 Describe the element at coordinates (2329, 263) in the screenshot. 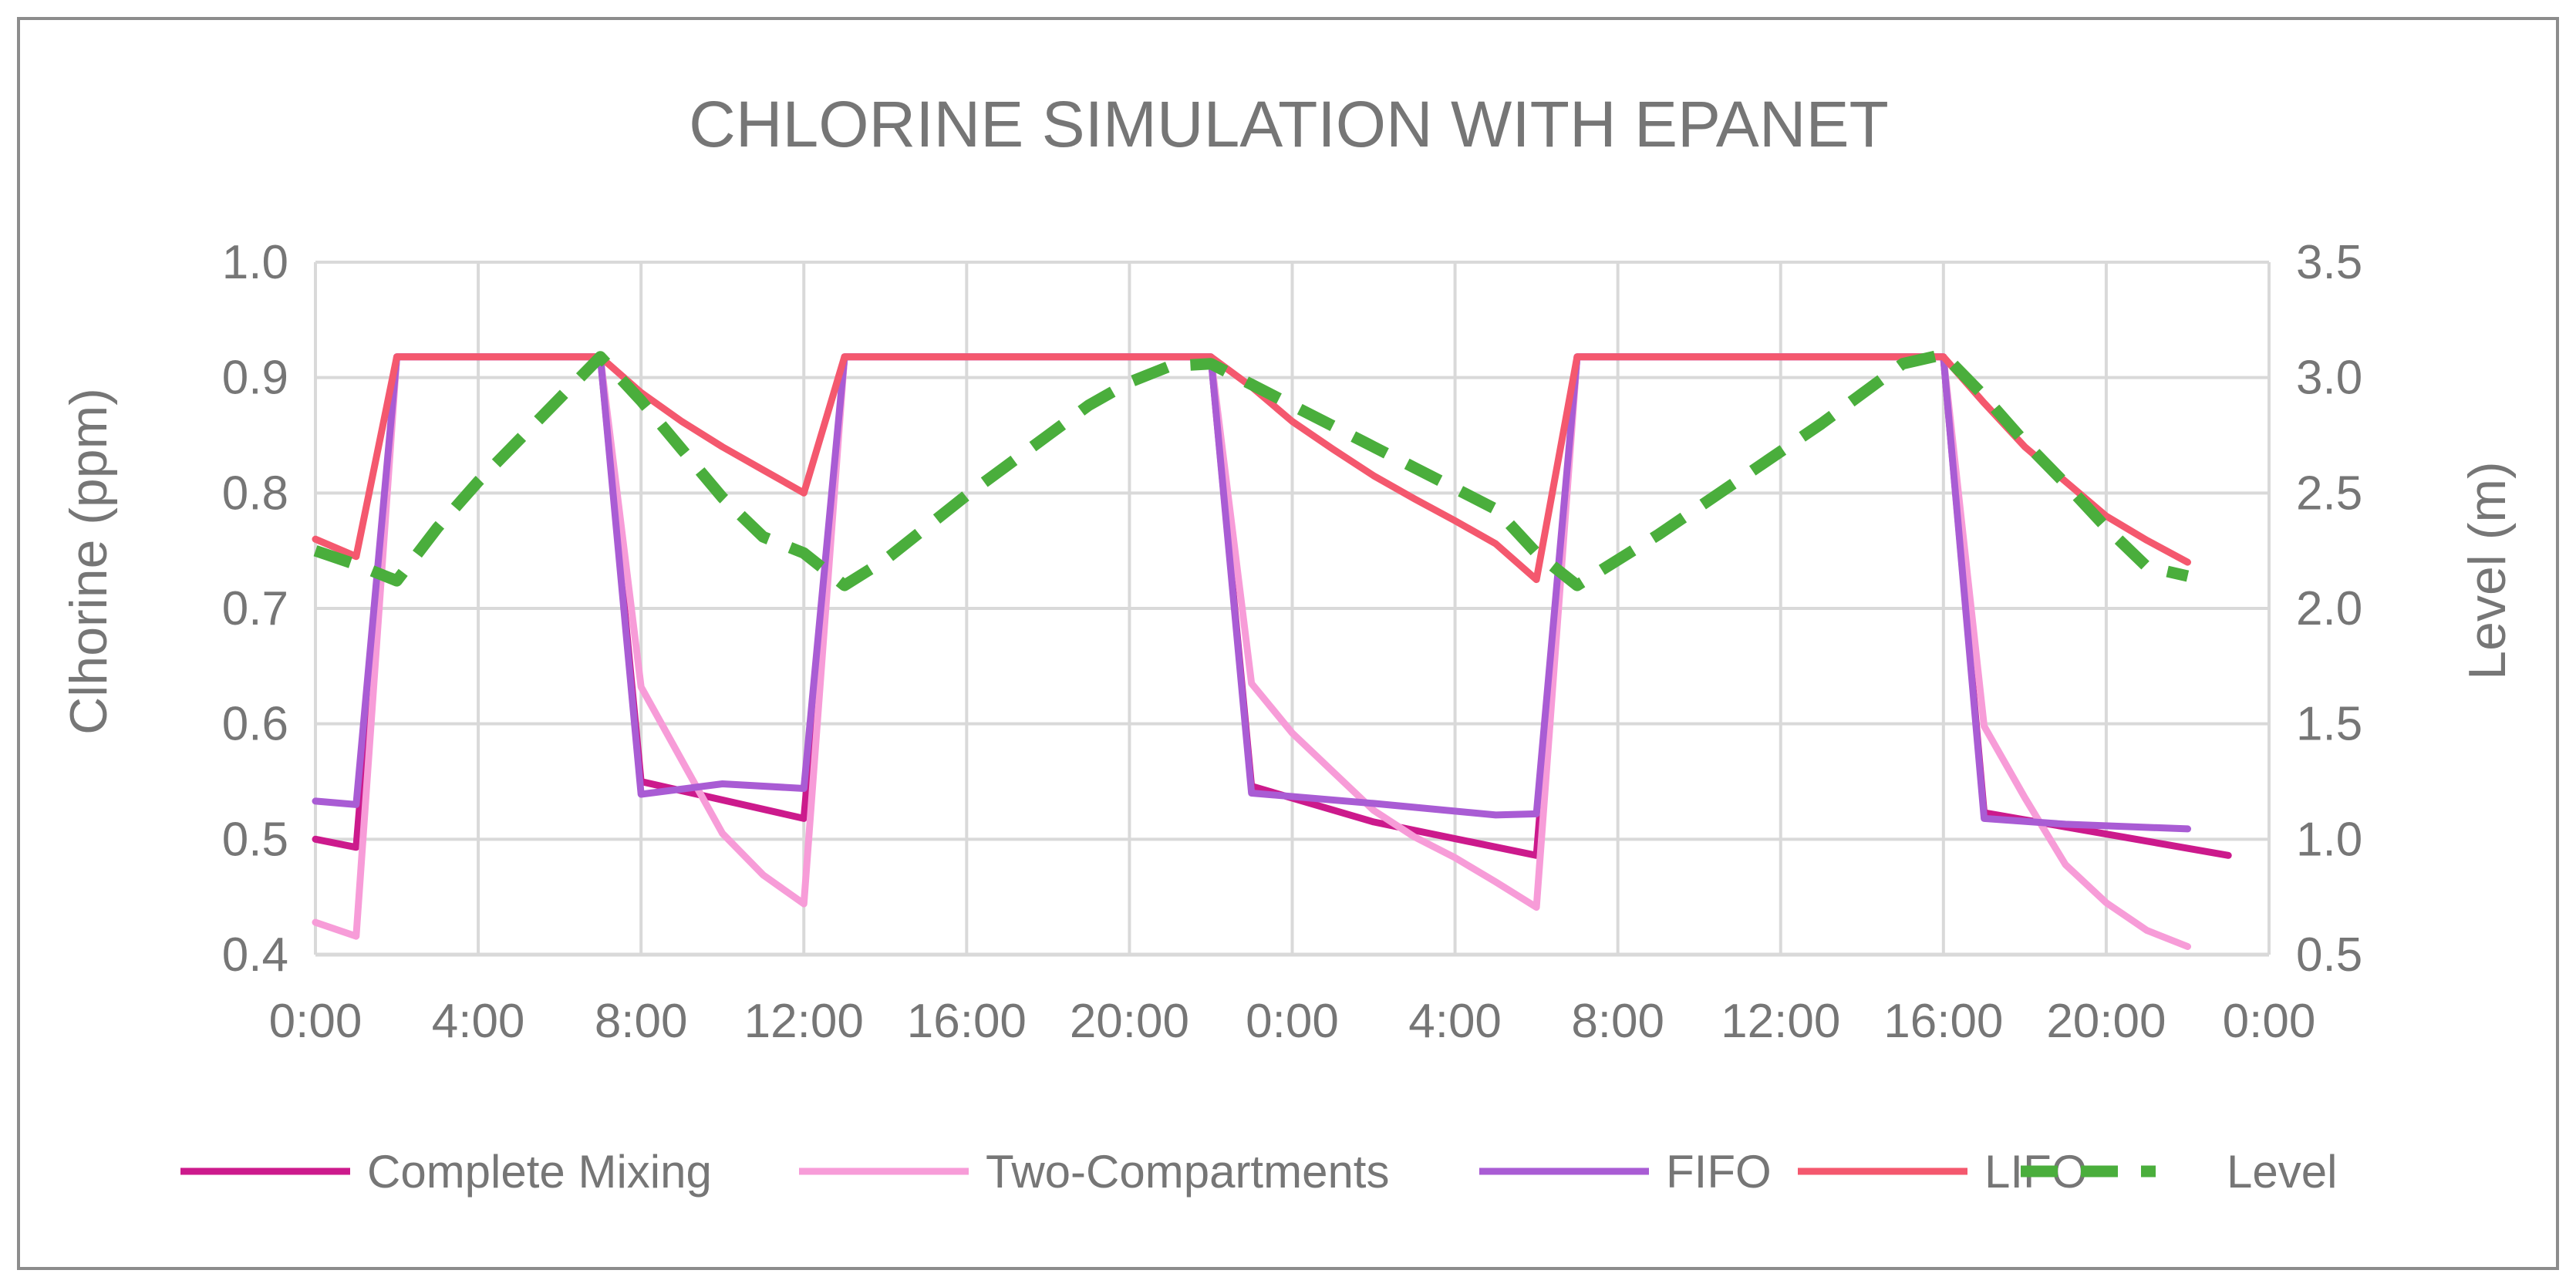

I see `y2-tick-label: 3.5` at that location.